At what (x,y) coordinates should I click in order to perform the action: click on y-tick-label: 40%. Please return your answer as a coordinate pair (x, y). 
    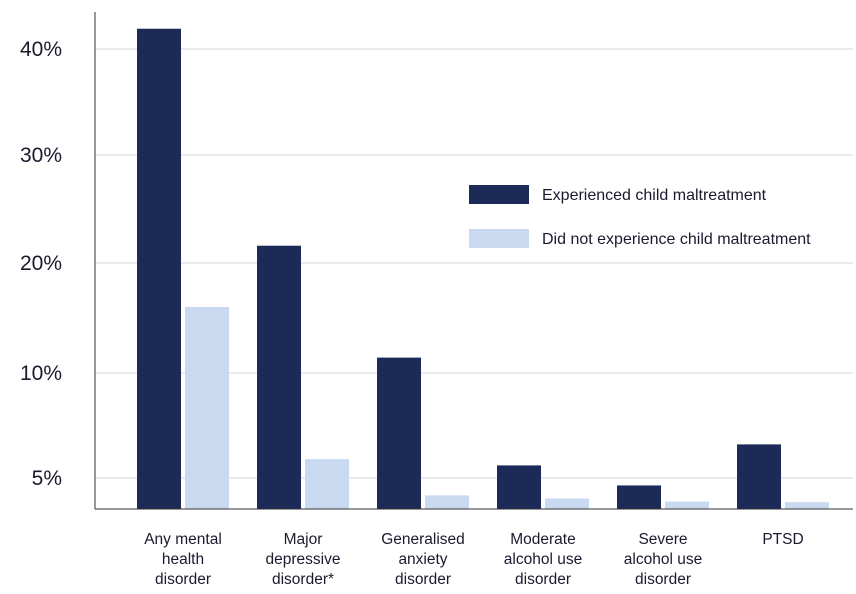
    Looking at the image, I should click on (41, 49).